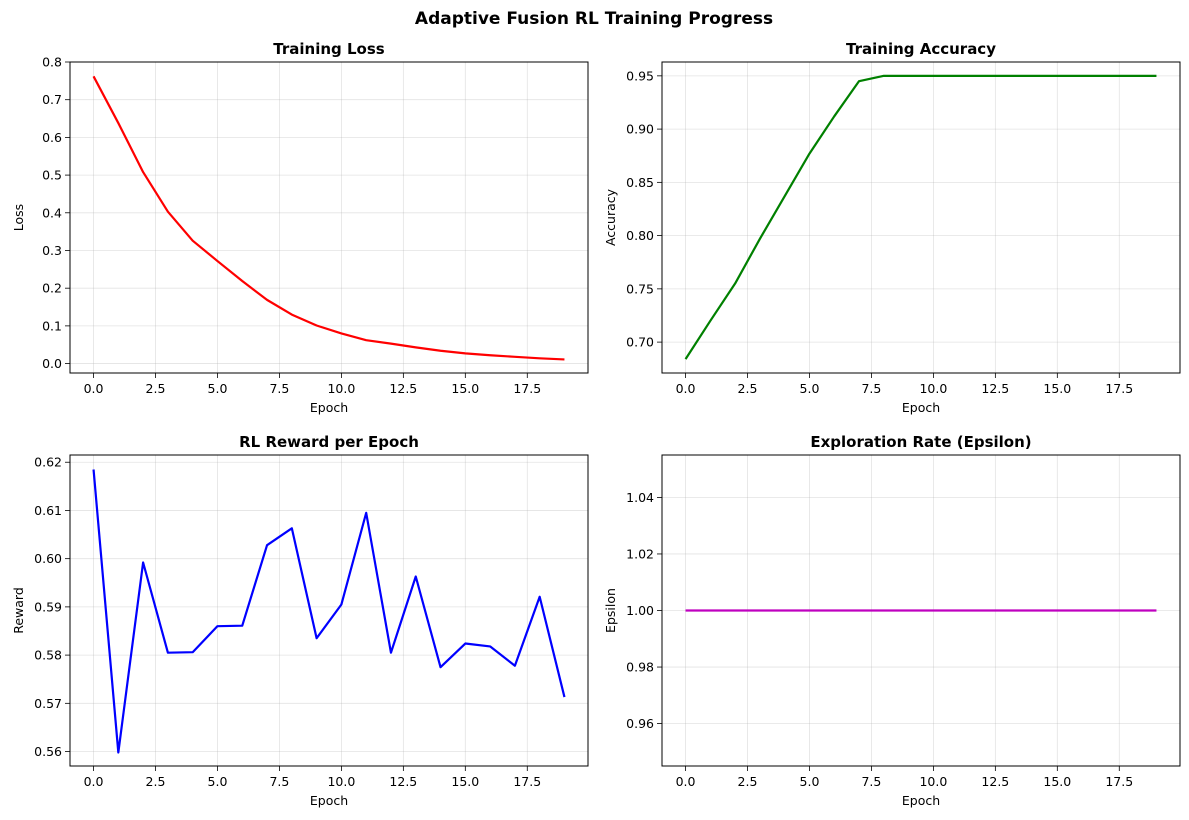 This screenshot has height=820, width=1189. I want to click on y-ticks: 0.70 0.75 0.80 0.85 0.90 0.95, so click(644, 209).